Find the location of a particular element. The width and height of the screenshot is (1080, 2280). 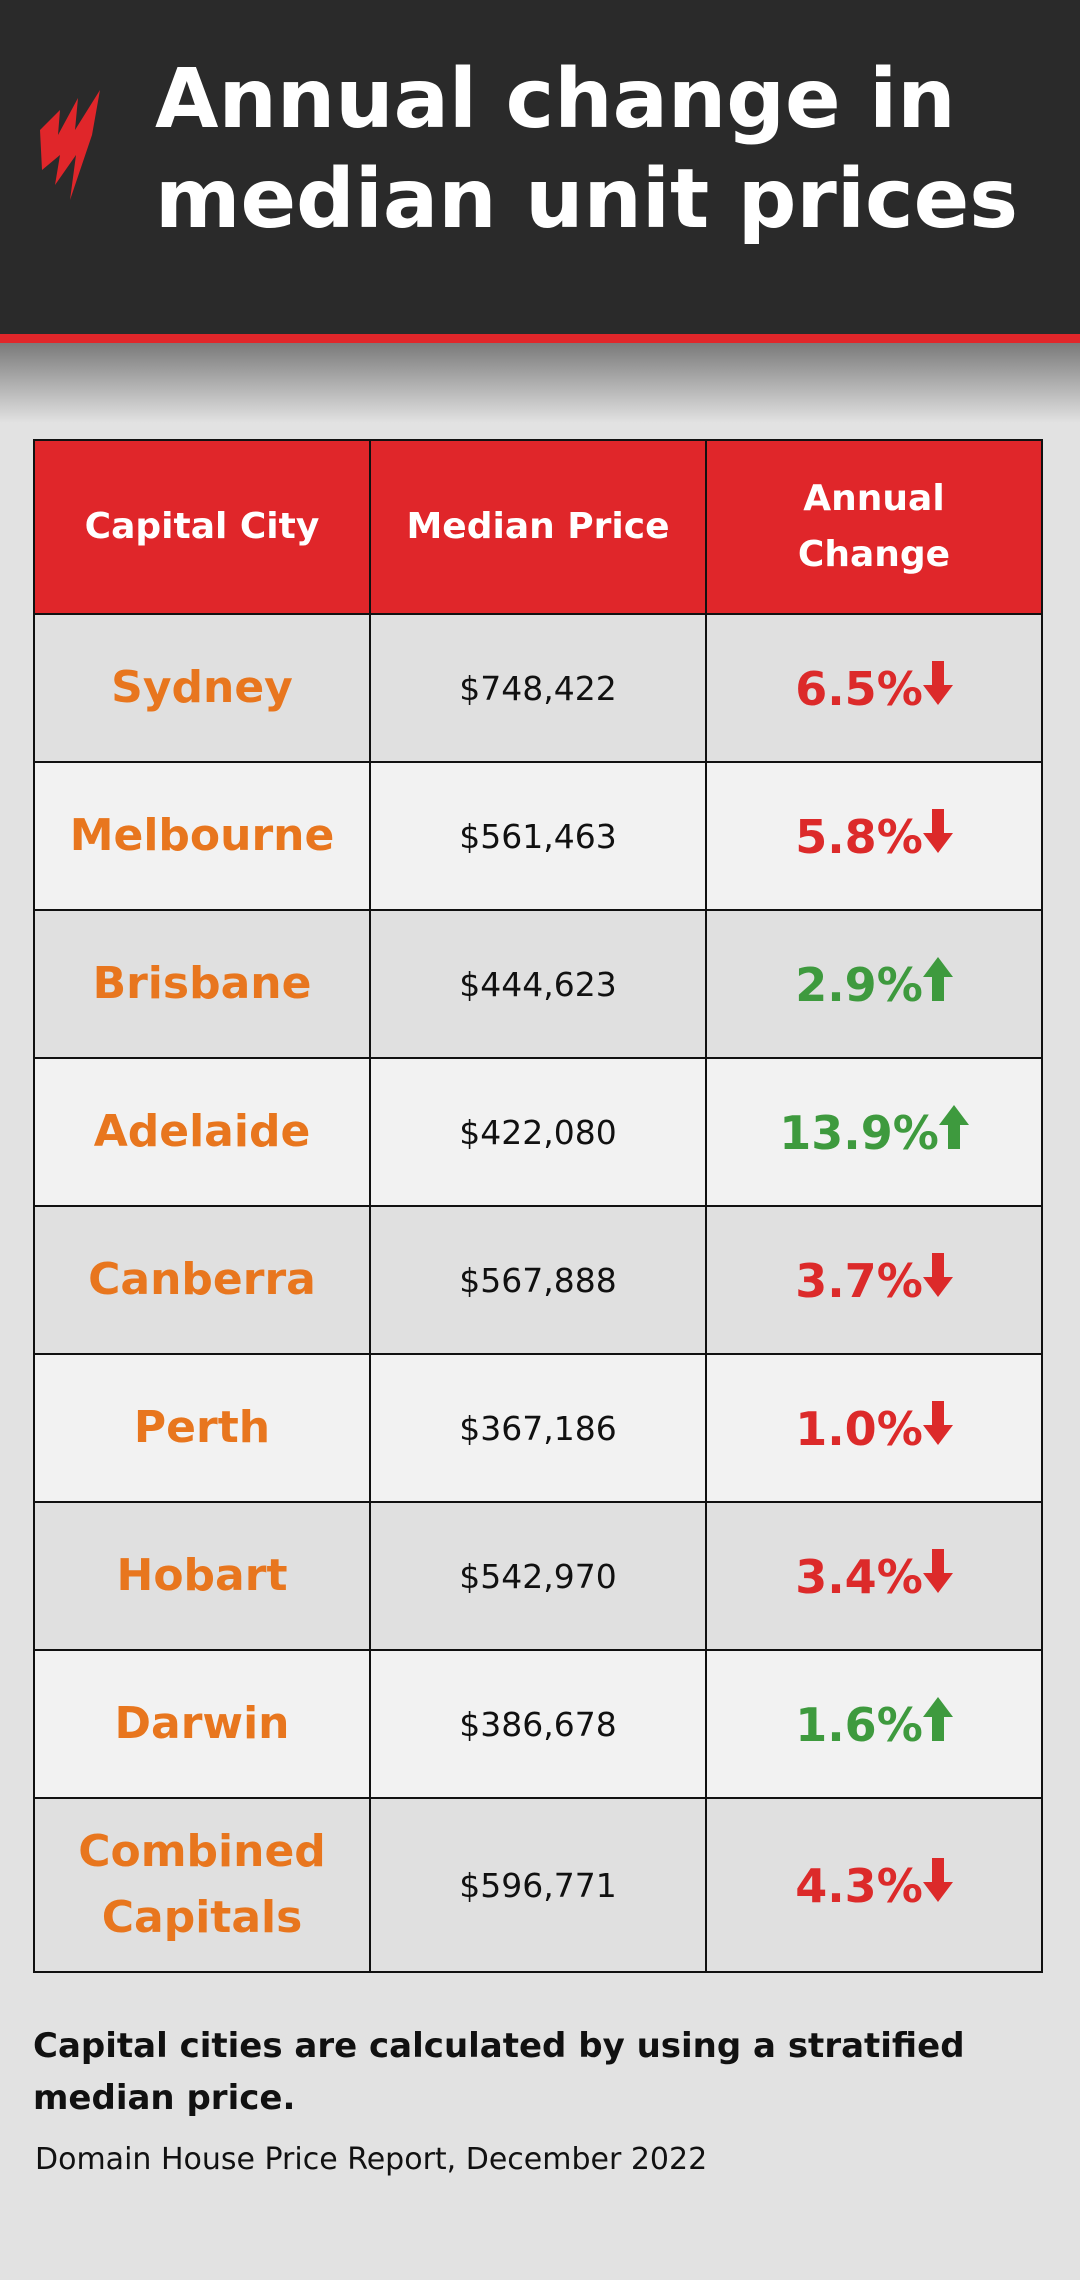

price: $542,970 is located at coordinates (538, 1576).